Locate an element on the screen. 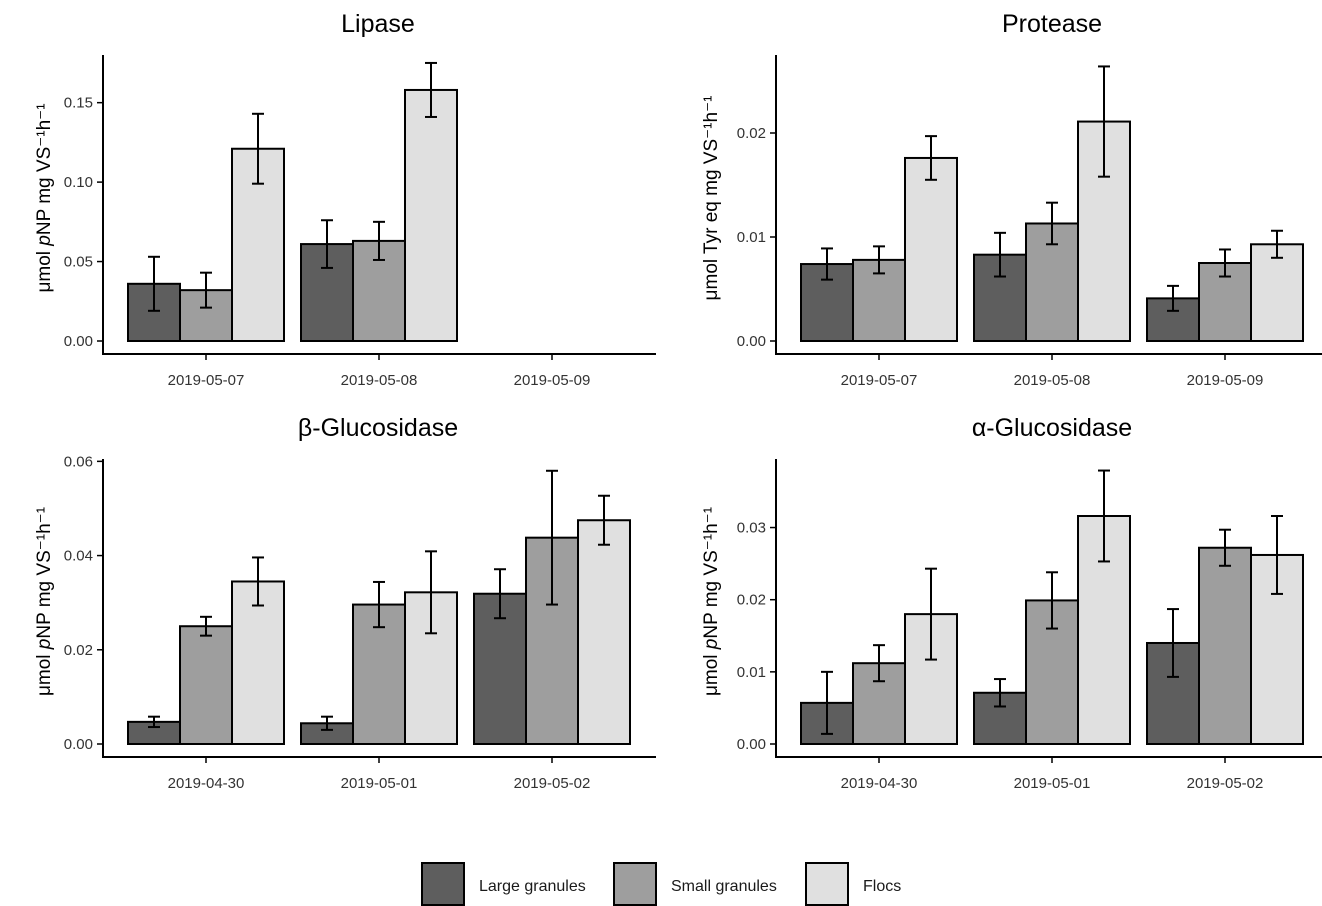 The height and width of the screenshot is (906, 1322). chart-title-protease: Protease is located at coordinates (1052, 24).